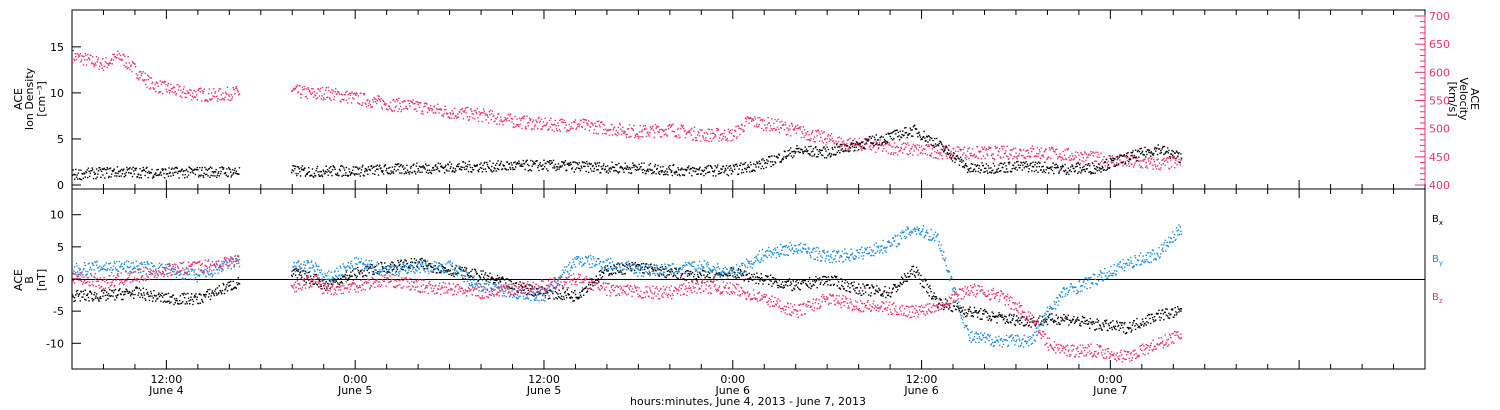  I want to click on x-tick-time-label: 12:00, so click(167, 379).